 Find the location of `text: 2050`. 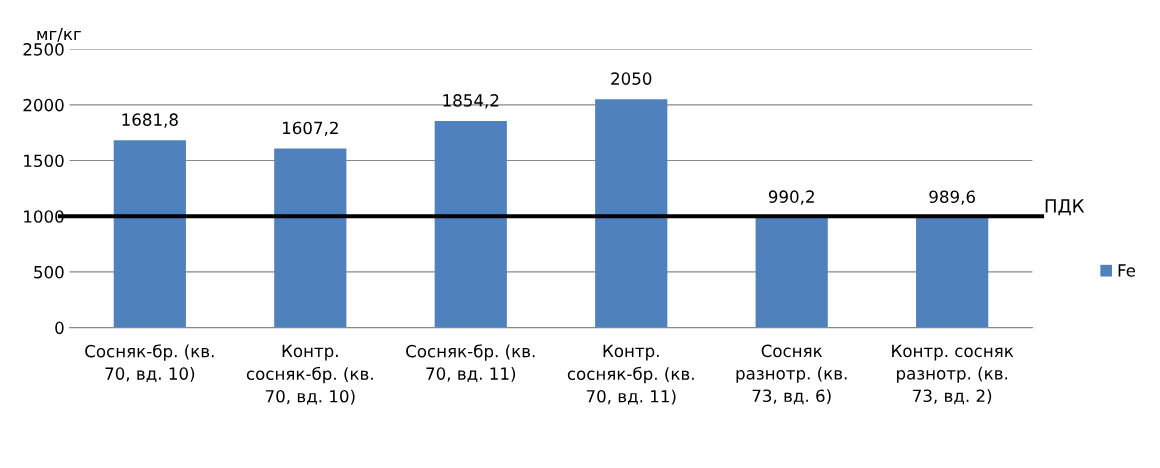

text: 2050 is located at coordinates (631, 78).